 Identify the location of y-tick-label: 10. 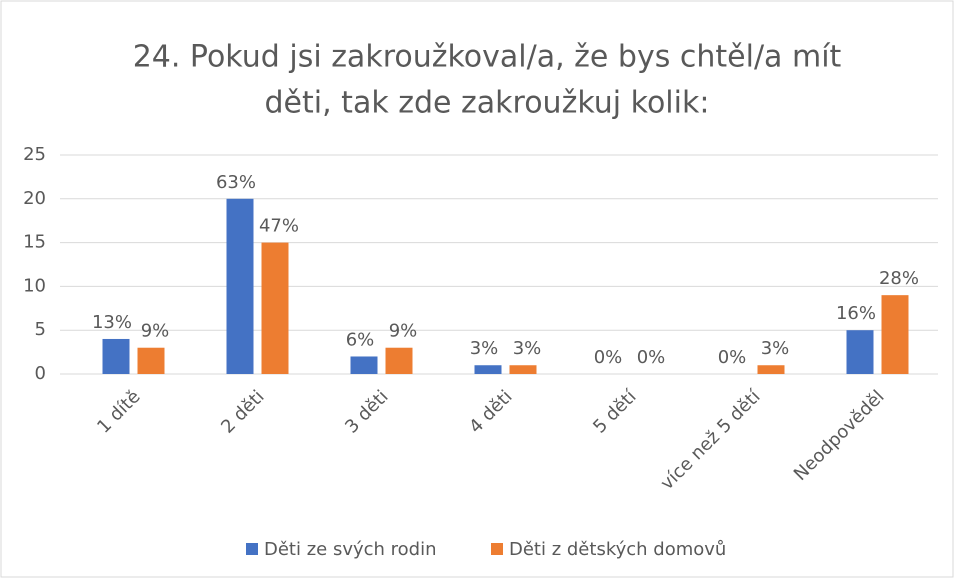
(34, 285).